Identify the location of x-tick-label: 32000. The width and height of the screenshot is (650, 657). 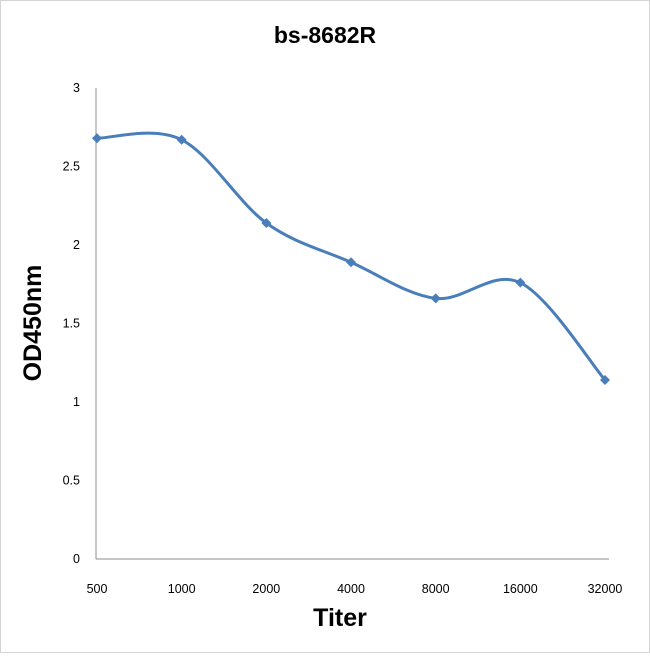
(605, 589).